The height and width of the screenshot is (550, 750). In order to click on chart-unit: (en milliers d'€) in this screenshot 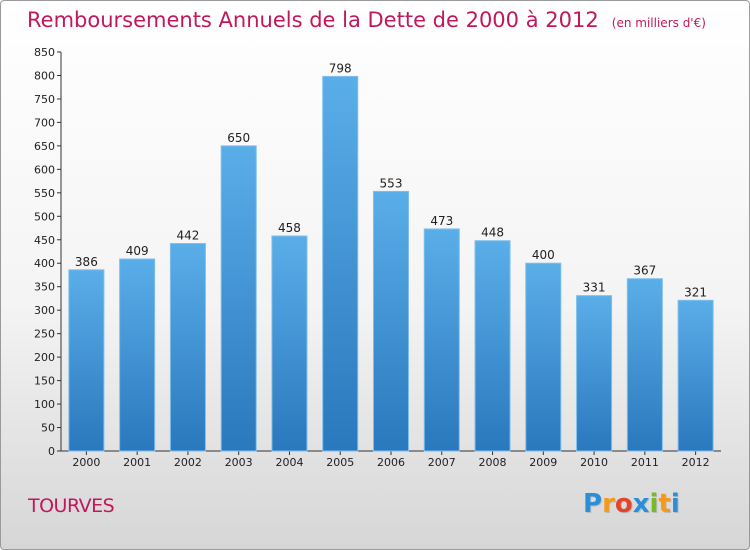, I will do `click(658, 23)`.